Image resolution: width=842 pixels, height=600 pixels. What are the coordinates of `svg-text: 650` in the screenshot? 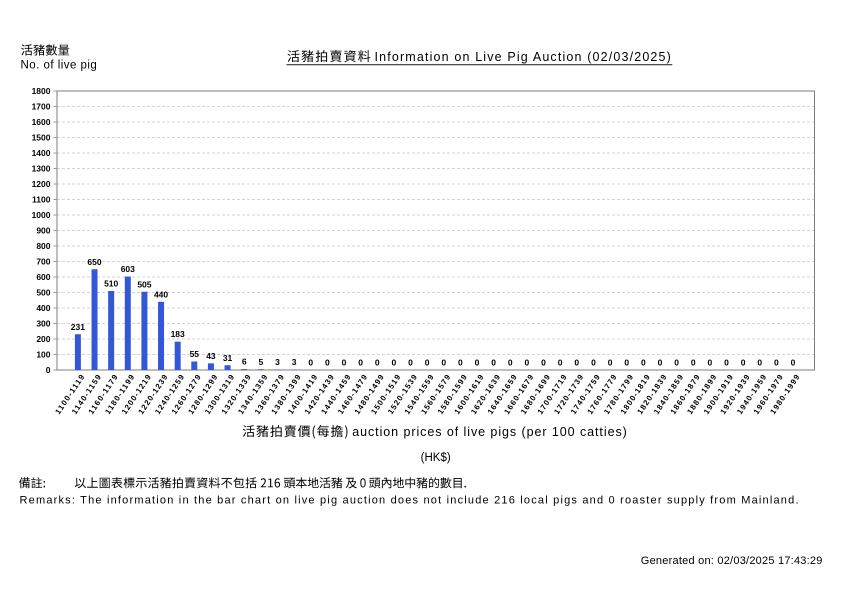 It's located at (94, 262).